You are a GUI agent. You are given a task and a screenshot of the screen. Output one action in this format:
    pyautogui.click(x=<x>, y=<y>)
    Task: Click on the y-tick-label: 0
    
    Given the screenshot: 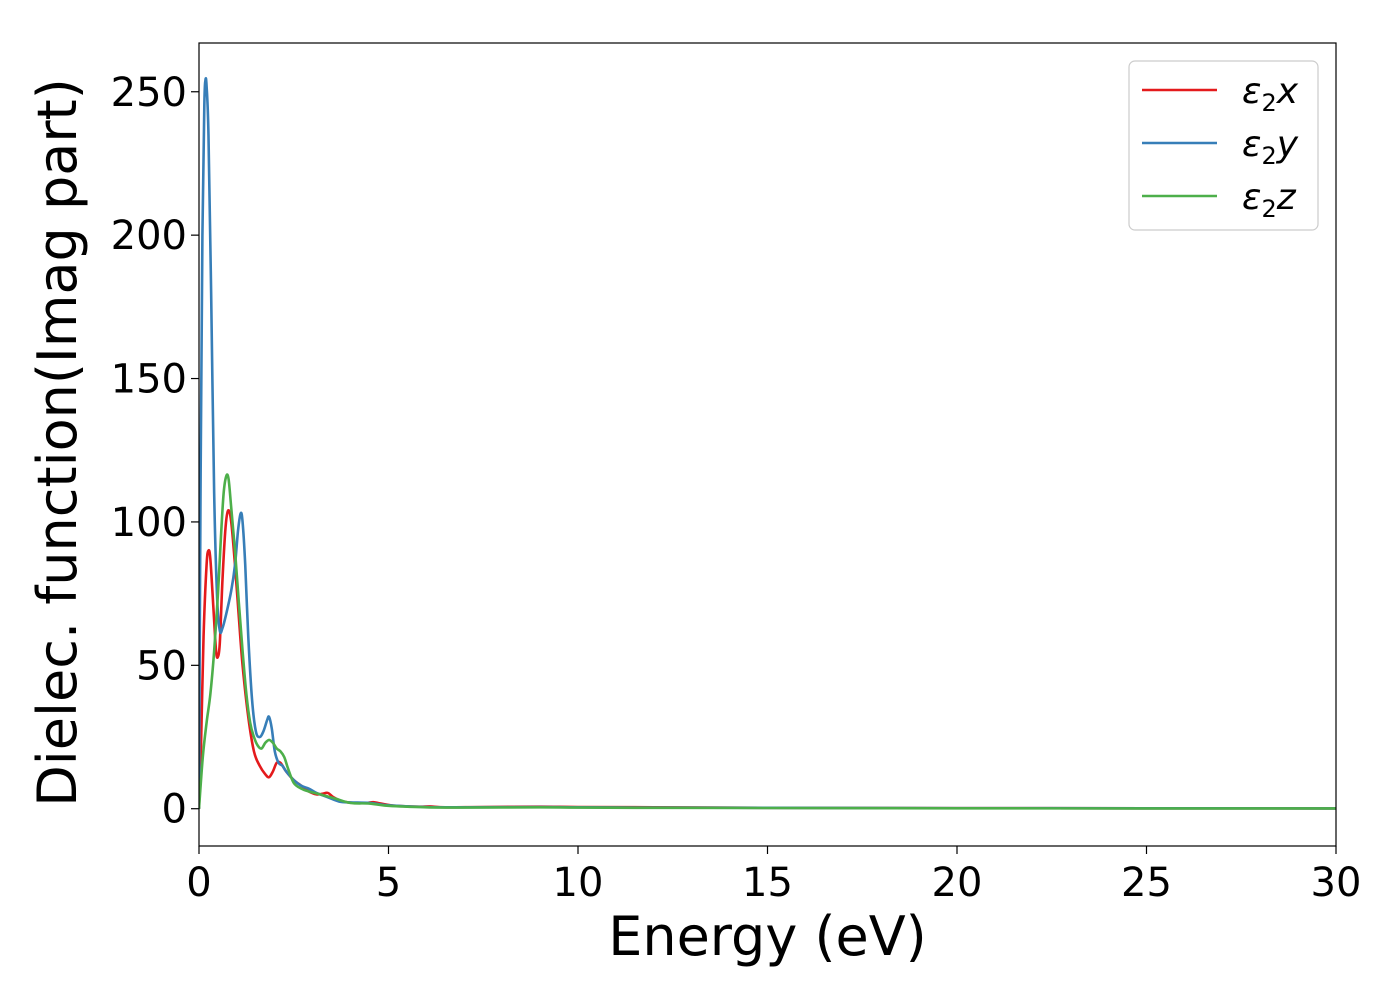 What is the action you would take?
    pyautogui.click(x=174, y=810)
    